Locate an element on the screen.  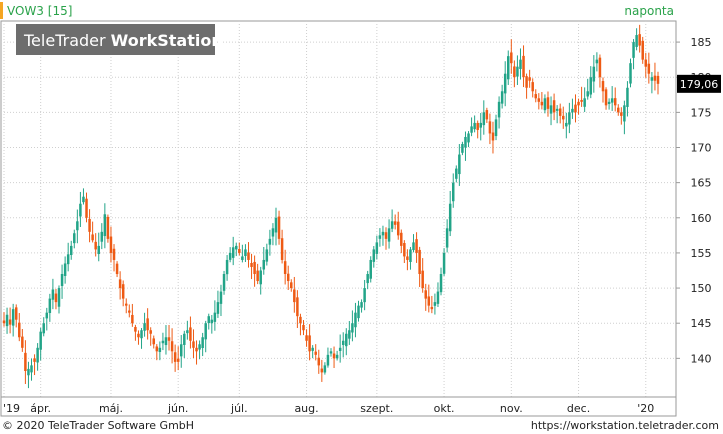
last-price-tag: 179,06 is located at coordinates (699, 83).